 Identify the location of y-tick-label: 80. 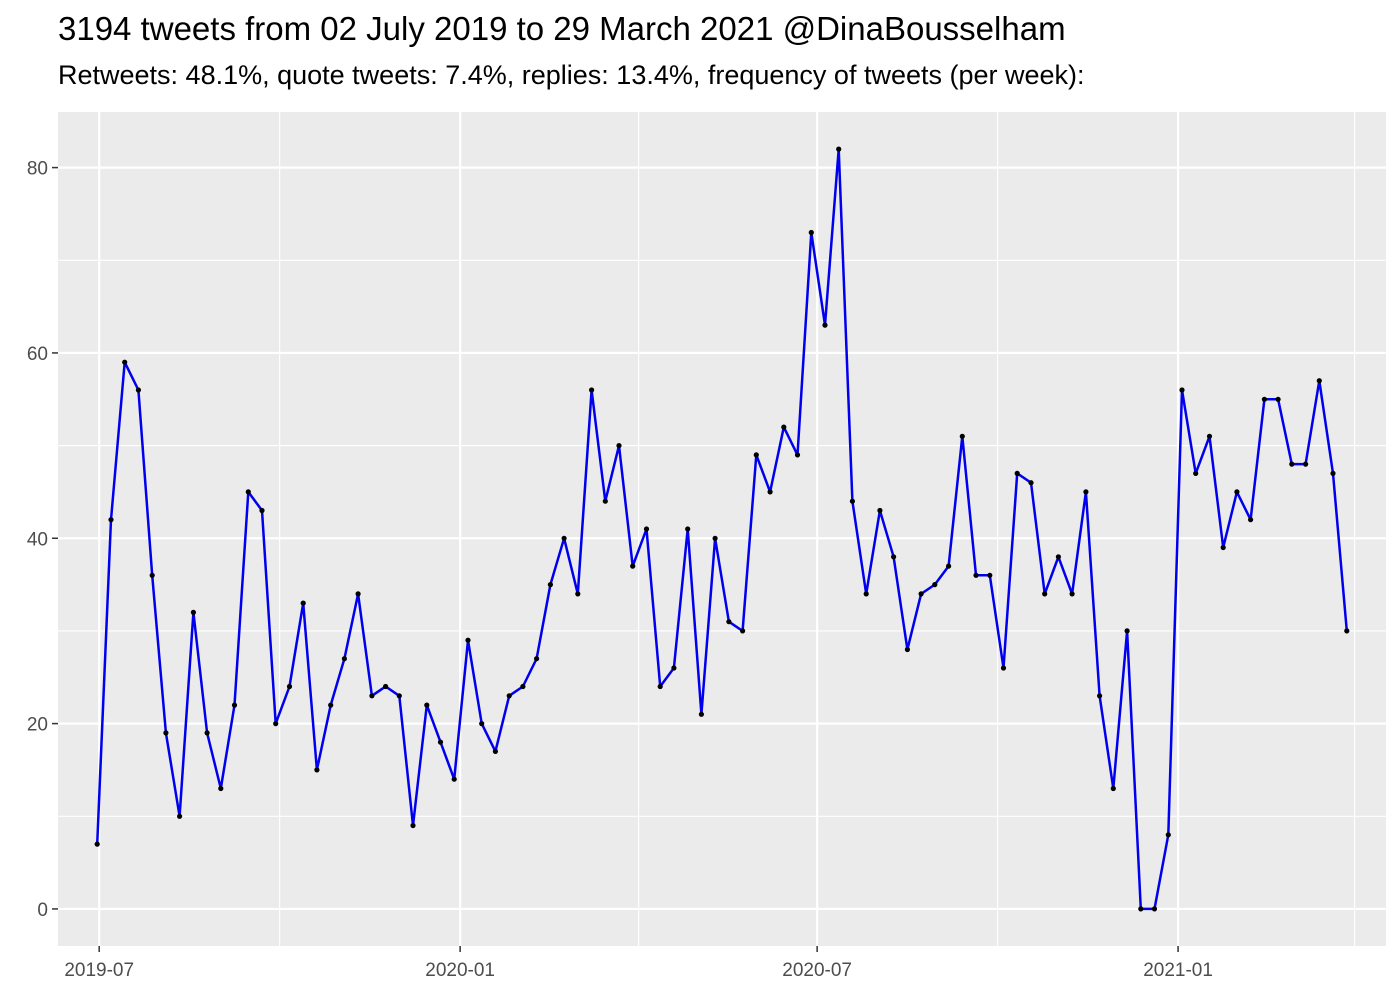
(37, 169).